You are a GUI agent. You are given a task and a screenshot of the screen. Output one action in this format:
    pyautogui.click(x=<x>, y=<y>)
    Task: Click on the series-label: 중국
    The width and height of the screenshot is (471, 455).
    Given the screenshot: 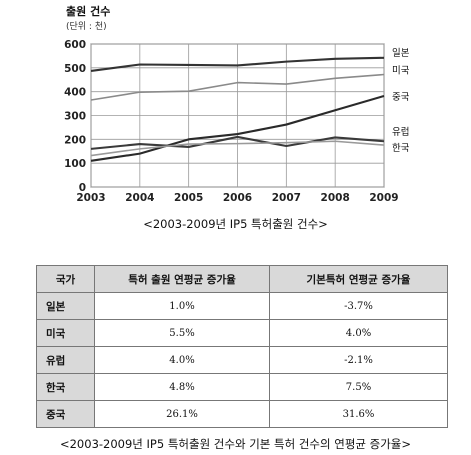 What is the action you would take?
    pyautogui.click(x=401, y=97)
    